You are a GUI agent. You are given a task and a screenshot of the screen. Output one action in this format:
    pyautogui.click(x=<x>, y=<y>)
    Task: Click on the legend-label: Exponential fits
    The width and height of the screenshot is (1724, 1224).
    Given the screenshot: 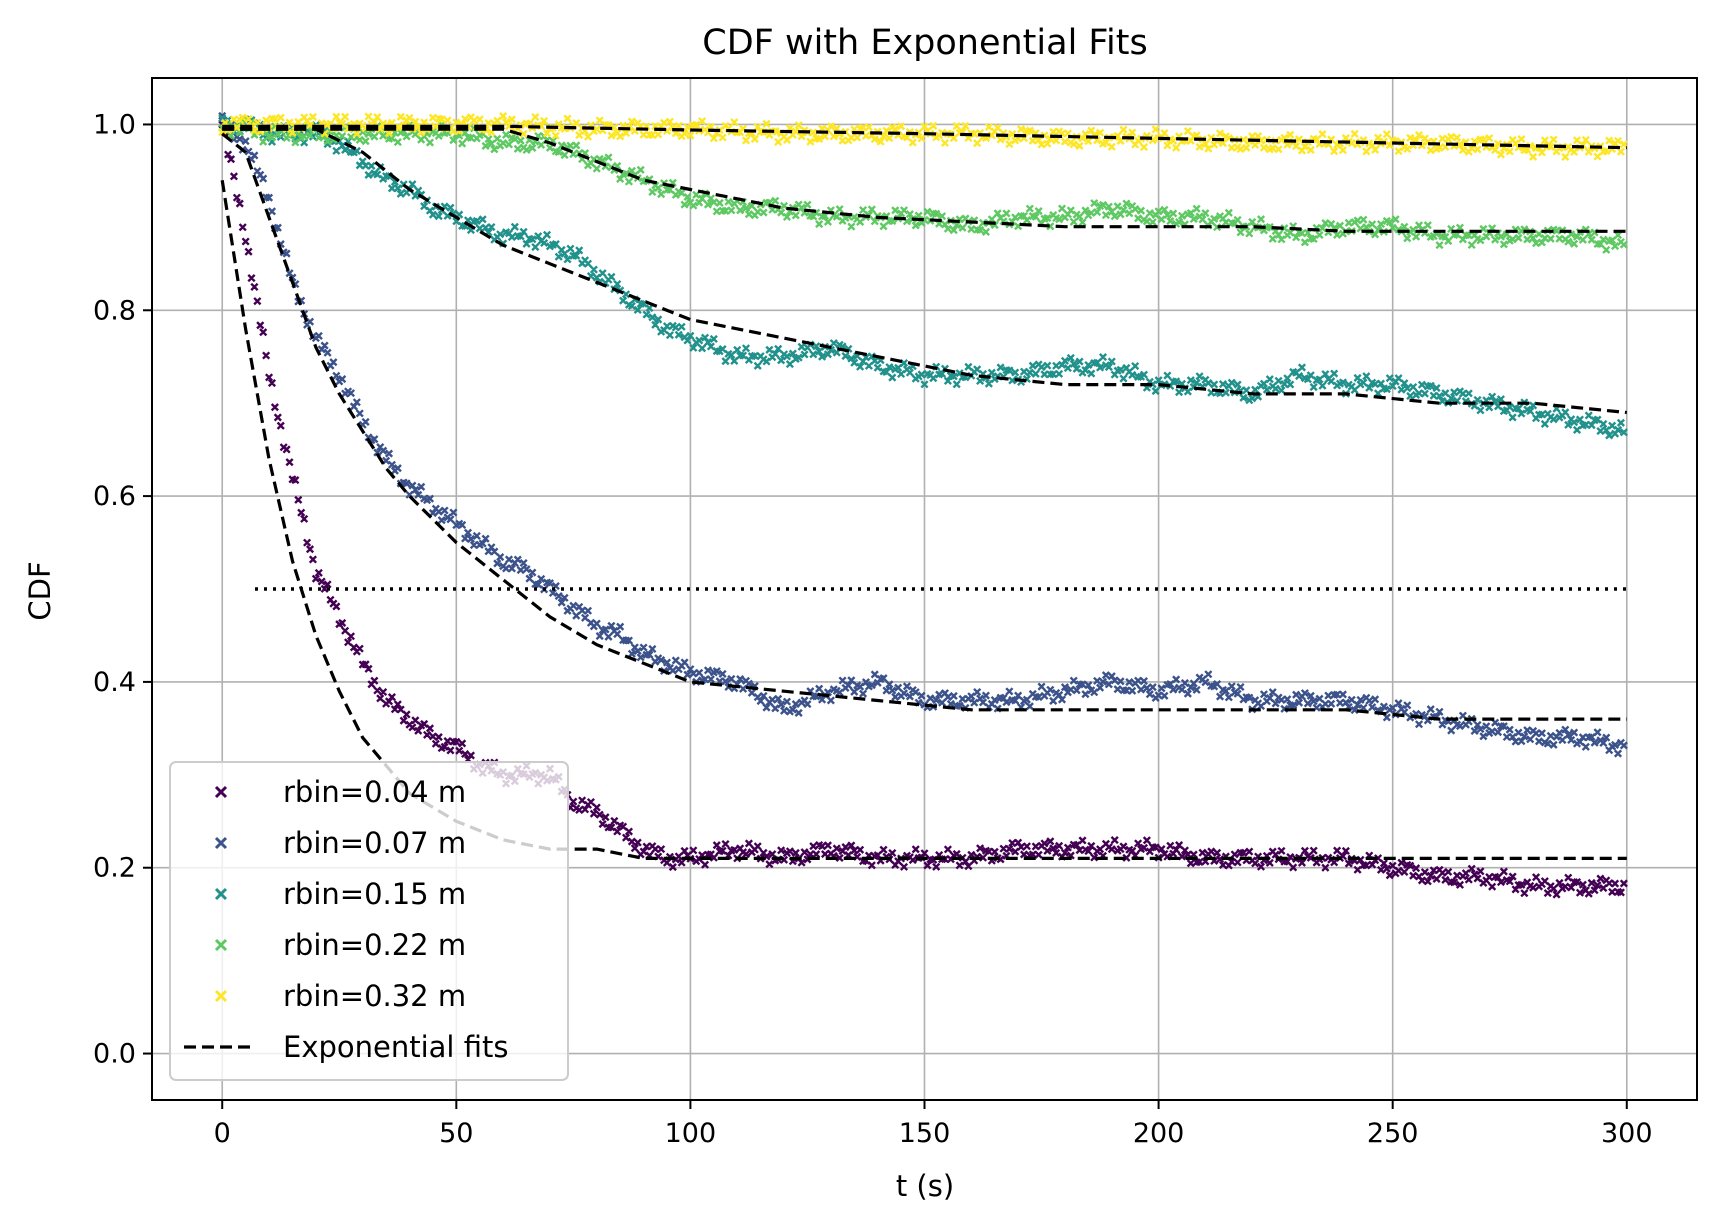 What is the action you would take?
    pyautogui.click(x=395, y=1047)
    